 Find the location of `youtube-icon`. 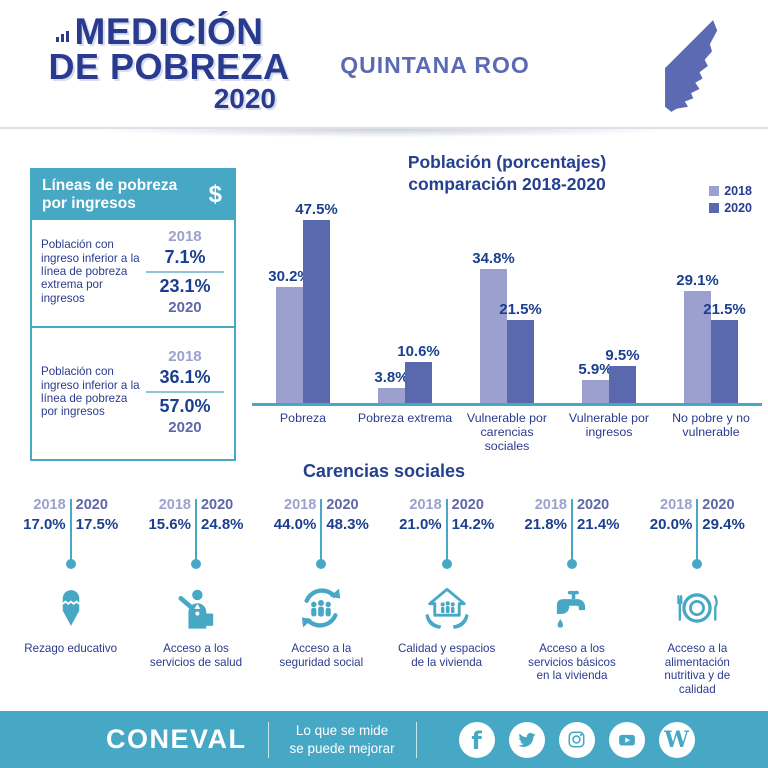

youtube-icon is located at coordinates (626, 739).